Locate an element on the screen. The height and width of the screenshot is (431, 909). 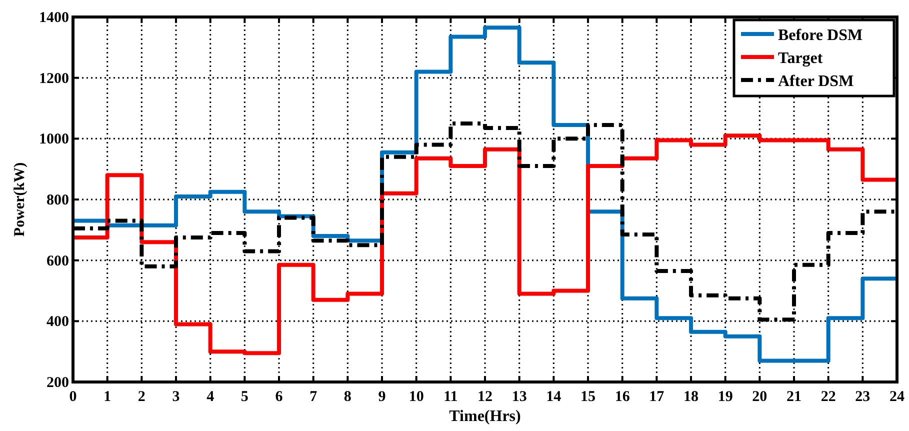
x-tick-label: 15 is located at coordinates (588, 397).